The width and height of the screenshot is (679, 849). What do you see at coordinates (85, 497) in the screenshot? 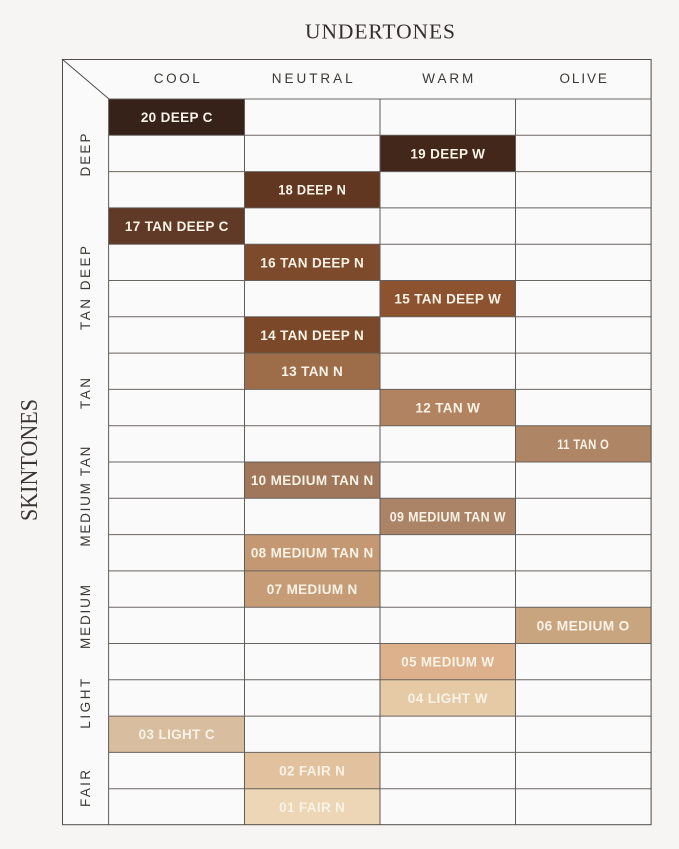
I see `svg-text: MEDIUM TAN` at bounding box center [85, 497].